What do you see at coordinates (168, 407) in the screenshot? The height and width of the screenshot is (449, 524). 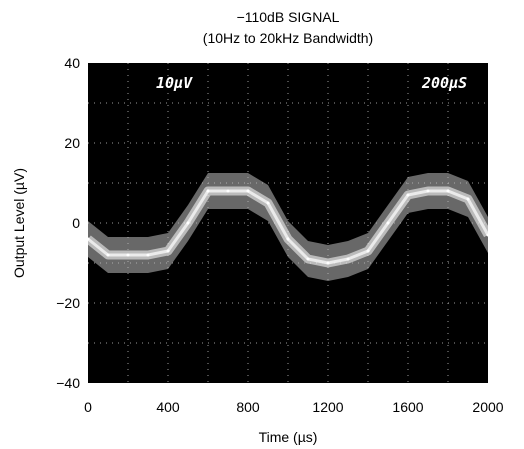 I see `x-tick-label: 400` at bounding box center [168, 407].